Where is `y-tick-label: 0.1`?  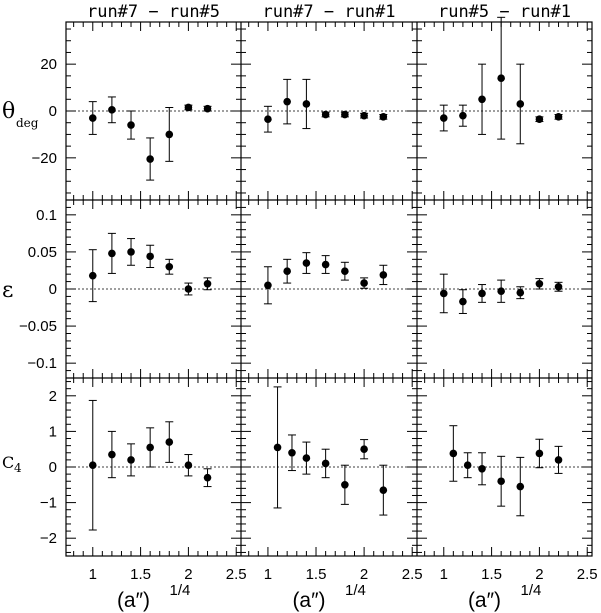 y-tick-label: 0.1 is located at coordinates (46, 215).